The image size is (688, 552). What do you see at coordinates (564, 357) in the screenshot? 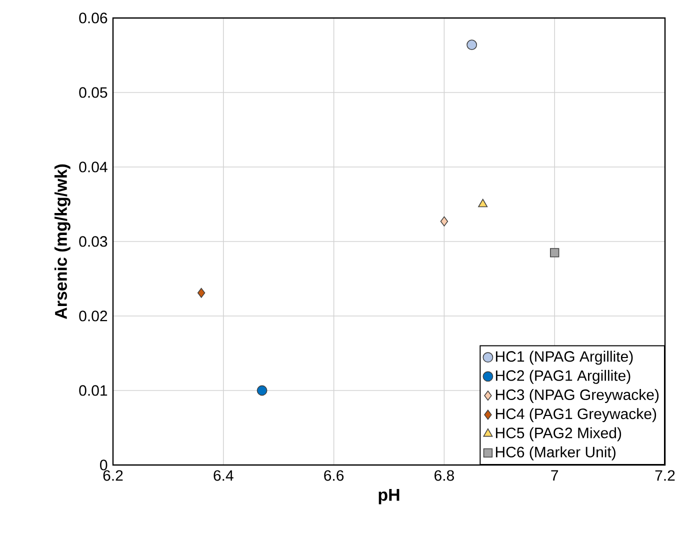
I see `legend-label: HC1 (NPAG Argillite)` at bounding box center [564, 357].